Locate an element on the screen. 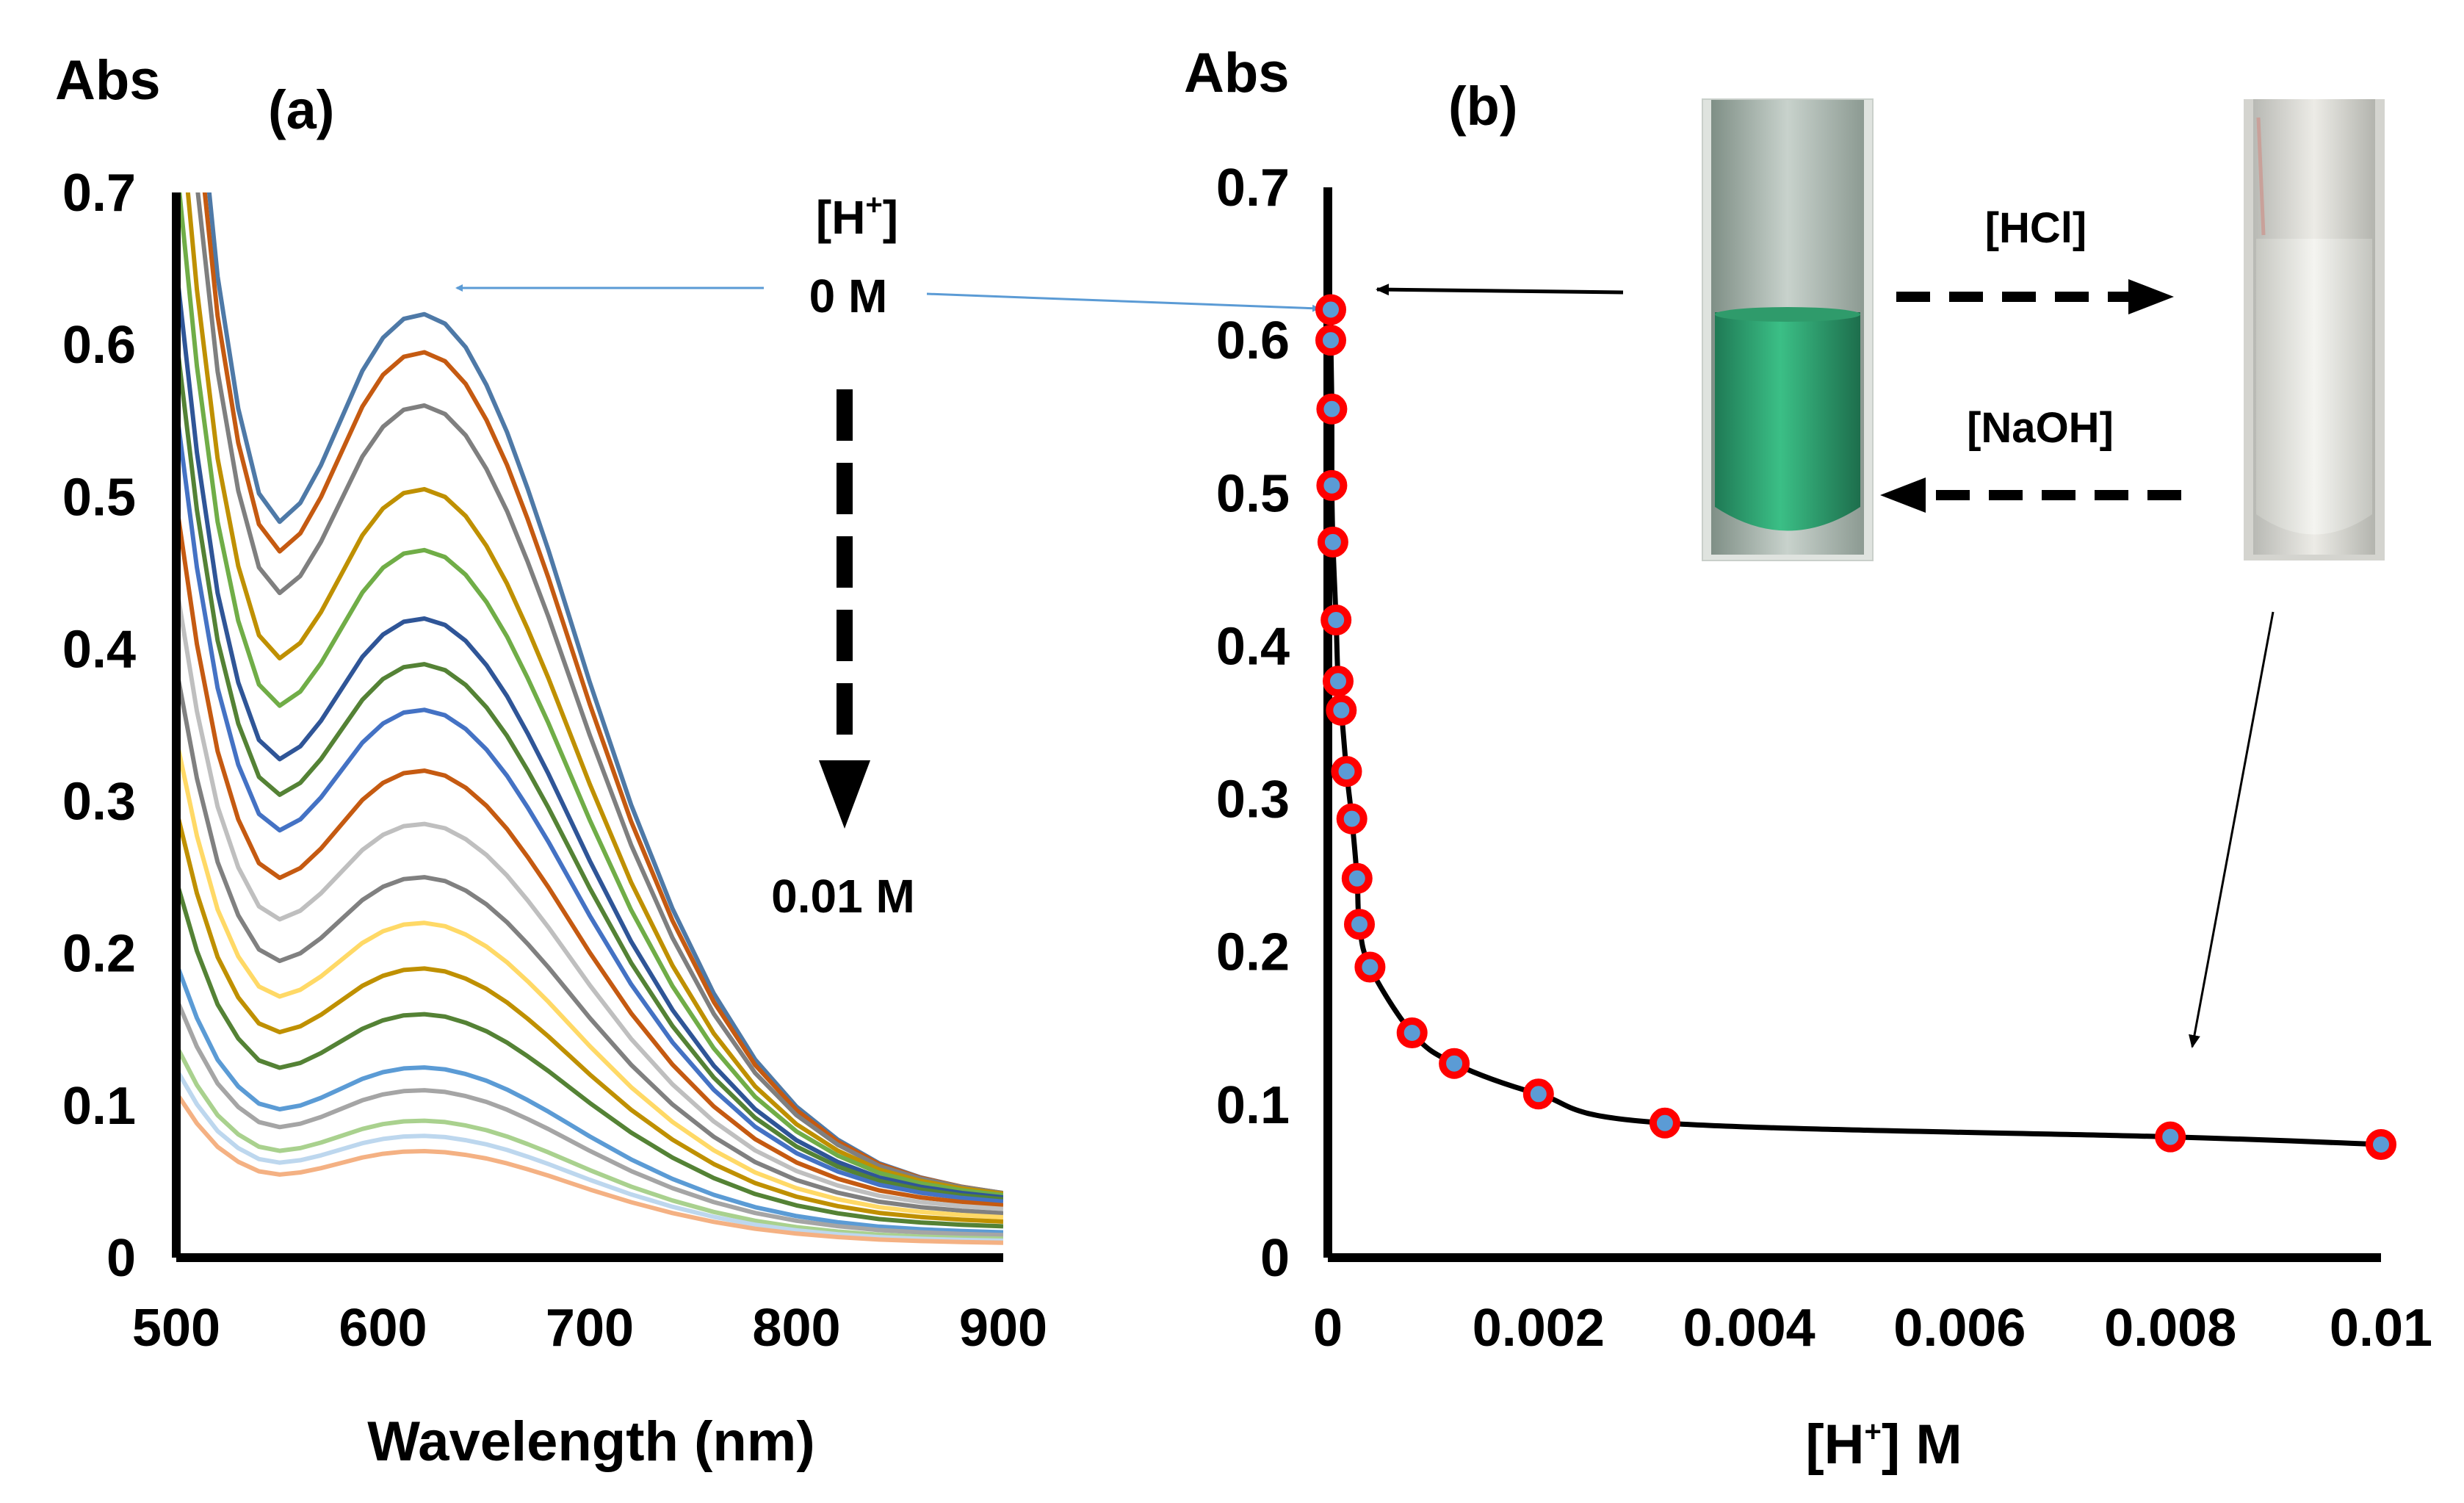  x-tick-label: 0.002 is located at coordinates (1539, 1328).